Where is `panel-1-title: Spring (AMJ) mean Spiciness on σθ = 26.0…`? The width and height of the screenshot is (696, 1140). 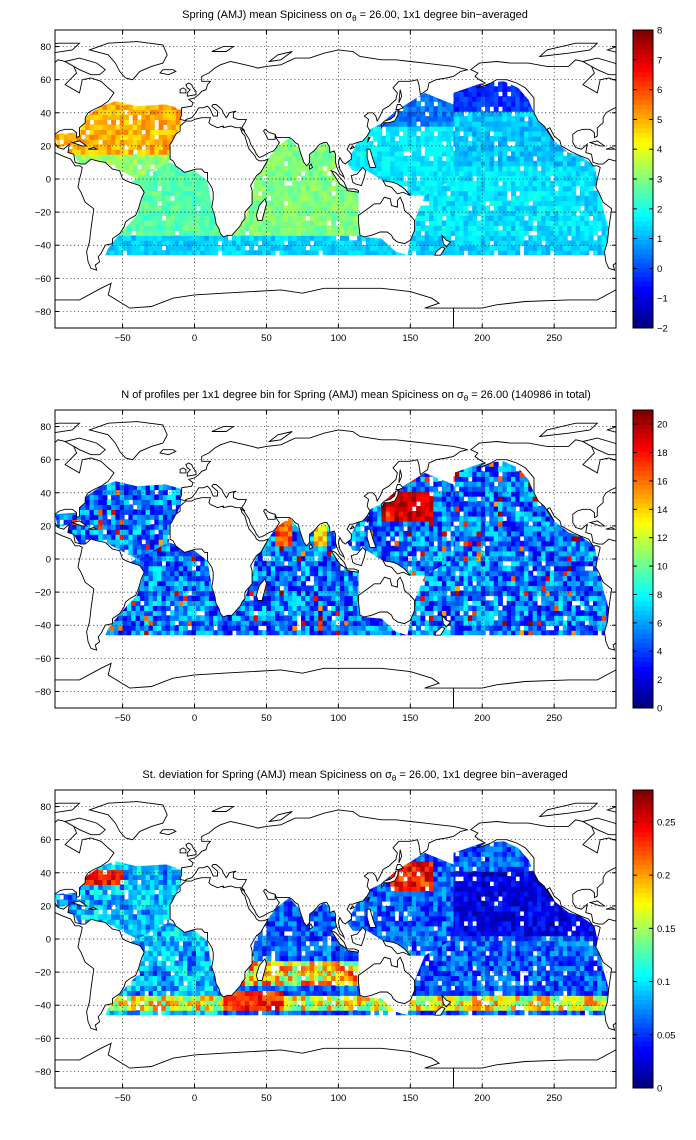 panel-1-title: Spring (AMJ) mean Spiciness on σθ = 26.0… is located at coordinates (355, 16).